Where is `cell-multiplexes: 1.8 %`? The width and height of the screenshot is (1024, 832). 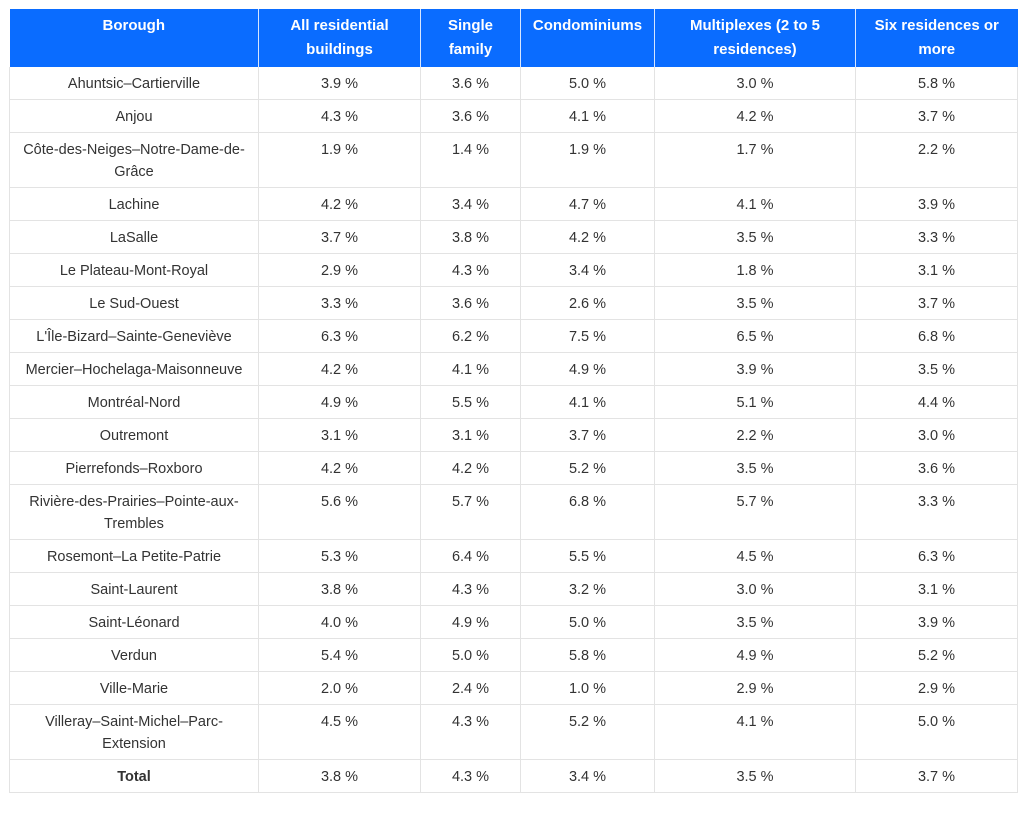
cell-multiplexes: 1.8 % is located at coordinates (755, 270).